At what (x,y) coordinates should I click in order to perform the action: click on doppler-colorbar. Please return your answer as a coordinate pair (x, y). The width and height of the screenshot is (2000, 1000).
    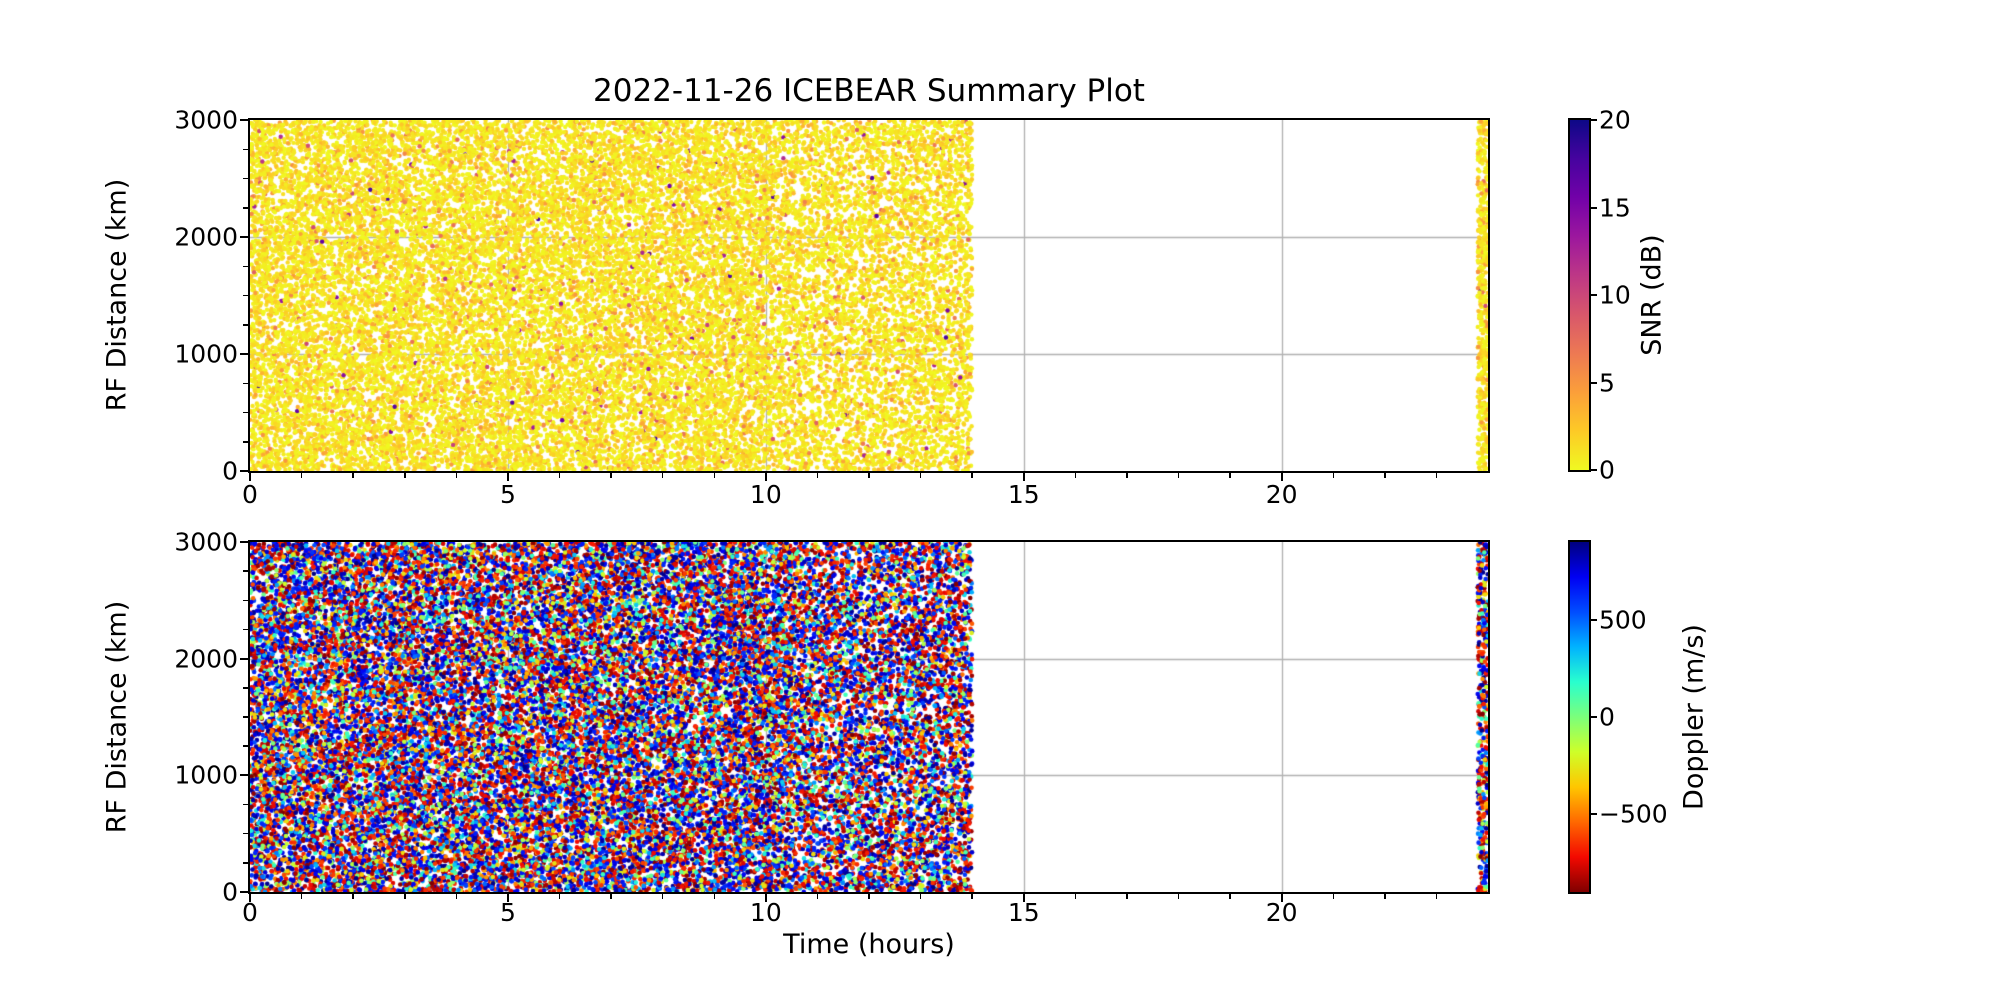
    Looking at the image, I should click on (1579, 717).